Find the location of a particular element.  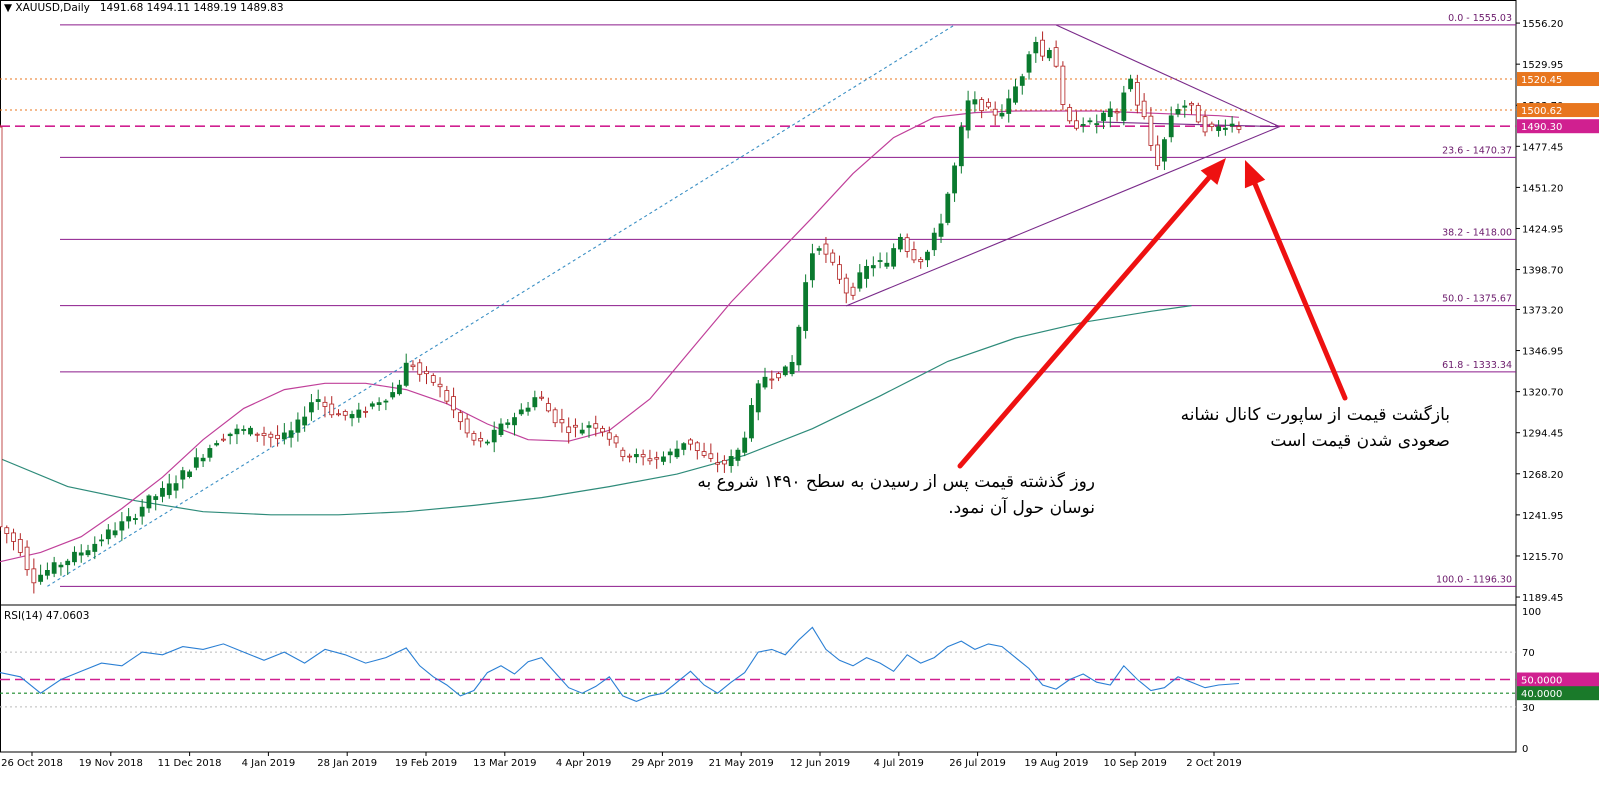

trendline-channel-upper is located at coordinates (1167, 76).